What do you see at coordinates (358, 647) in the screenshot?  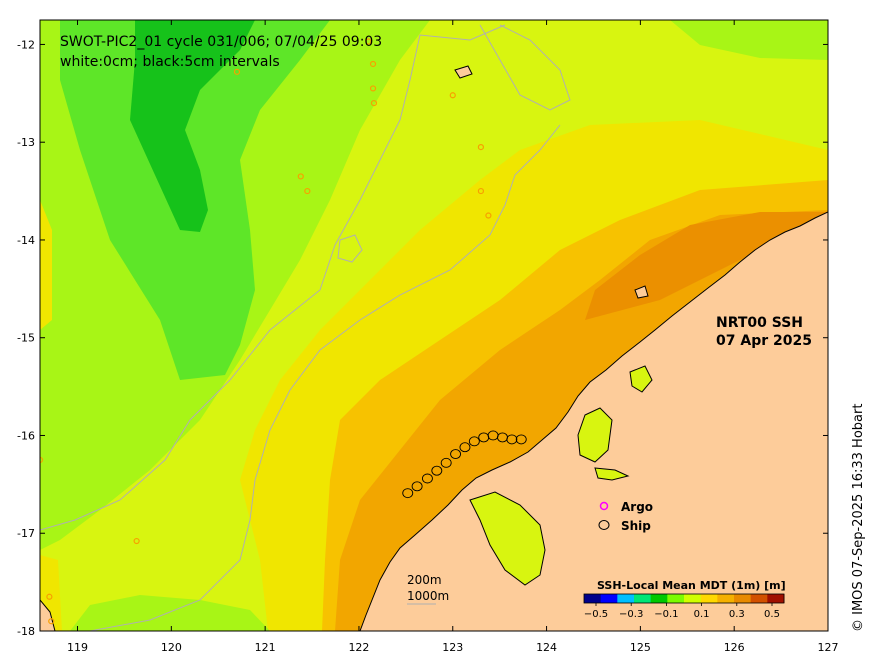 I see `lon-tick-label: 122` at bounding box center [358, 647].